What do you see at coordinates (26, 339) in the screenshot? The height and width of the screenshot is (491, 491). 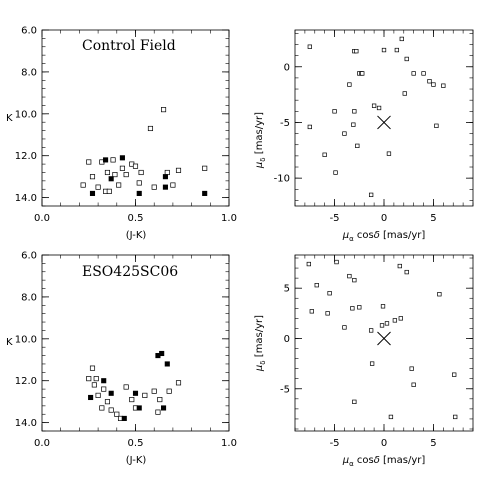 I see `y-tick-label: 10.0` at bounding box center [26, 339].